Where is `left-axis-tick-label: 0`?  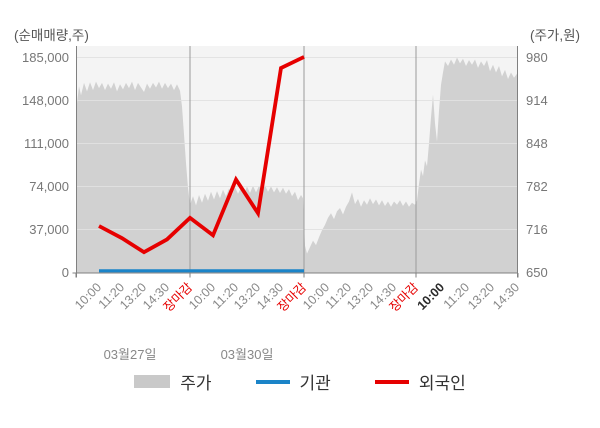
left-axis-tick-label: 0 is located at coordinates (65, 272).